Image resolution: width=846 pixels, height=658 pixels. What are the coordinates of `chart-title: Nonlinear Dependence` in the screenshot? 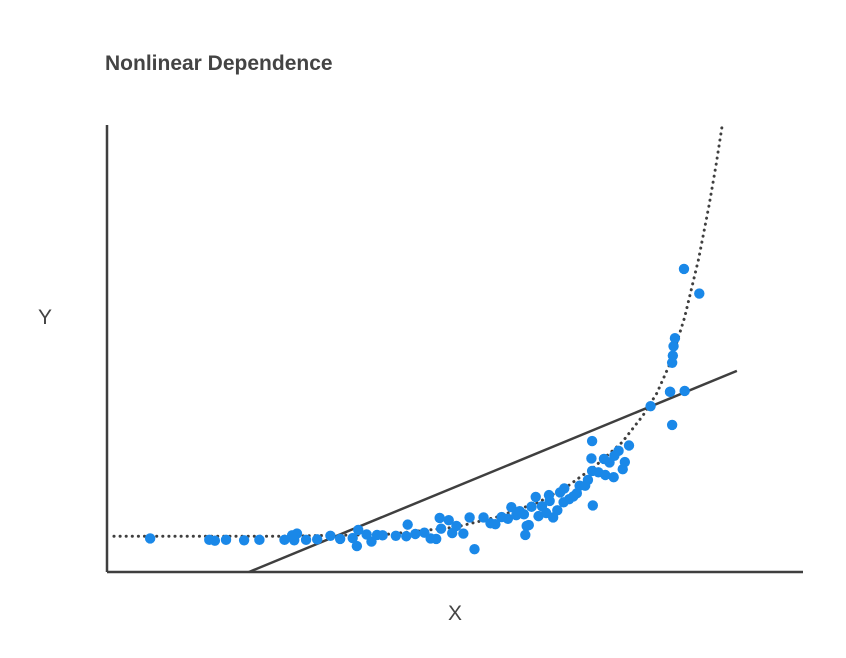 It's located at (219, 63).